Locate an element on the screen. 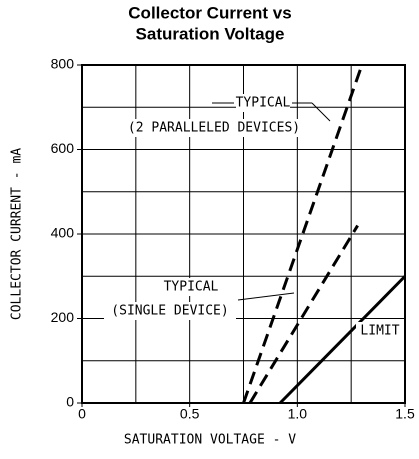  y-tick-label: 200 is located at coordinates (63, 317).